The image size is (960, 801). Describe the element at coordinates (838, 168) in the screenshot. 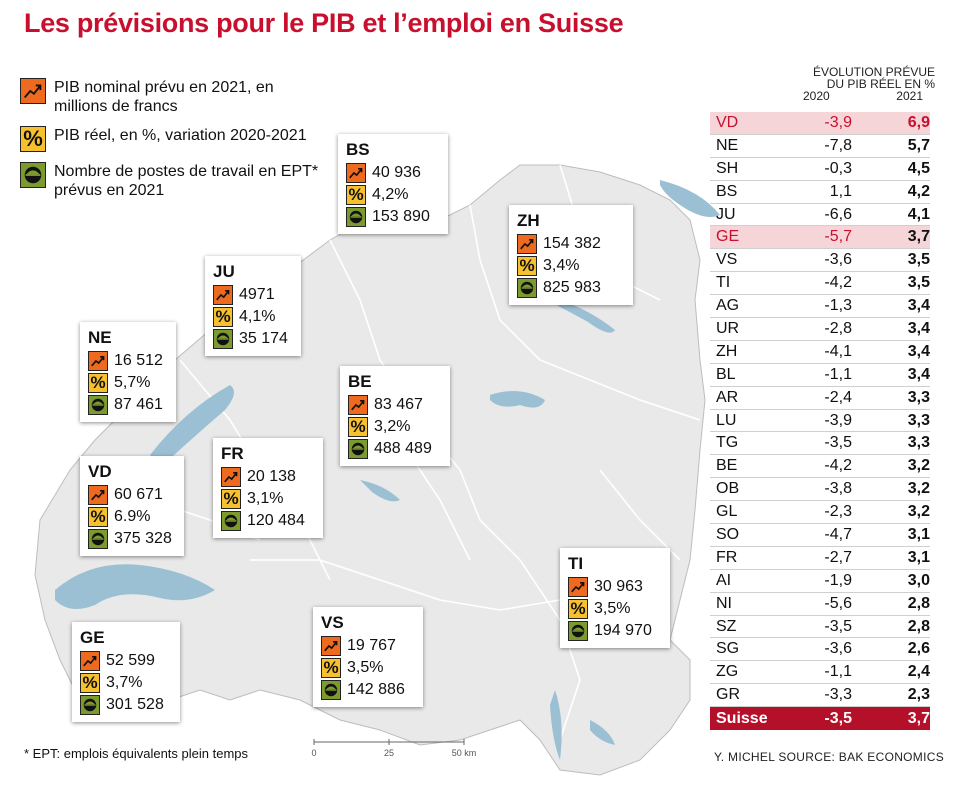

I see `value-2020: -0,3` at that location.